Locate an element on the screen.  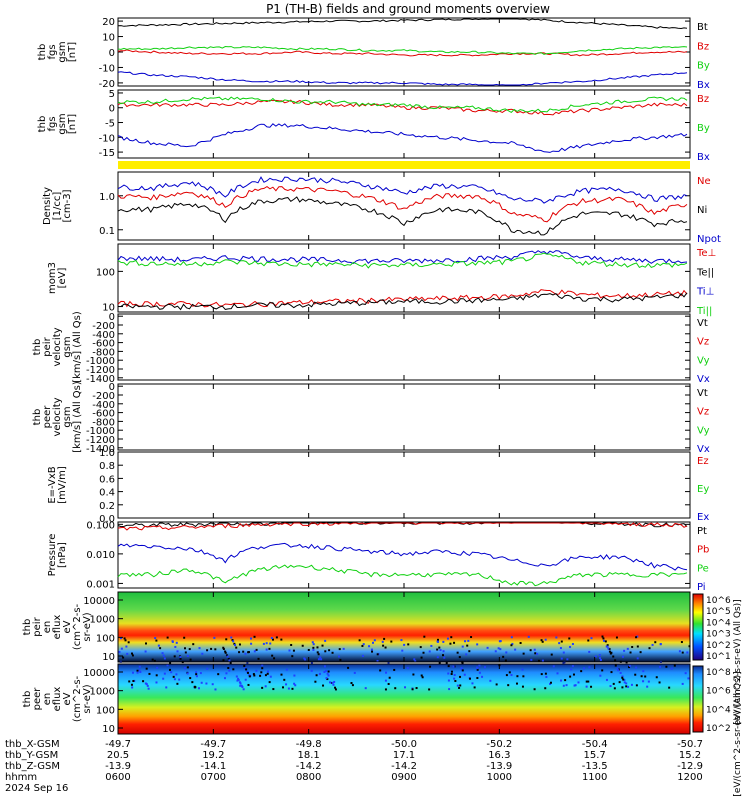
ylabel-line: en is located at coordinates (47, 699).